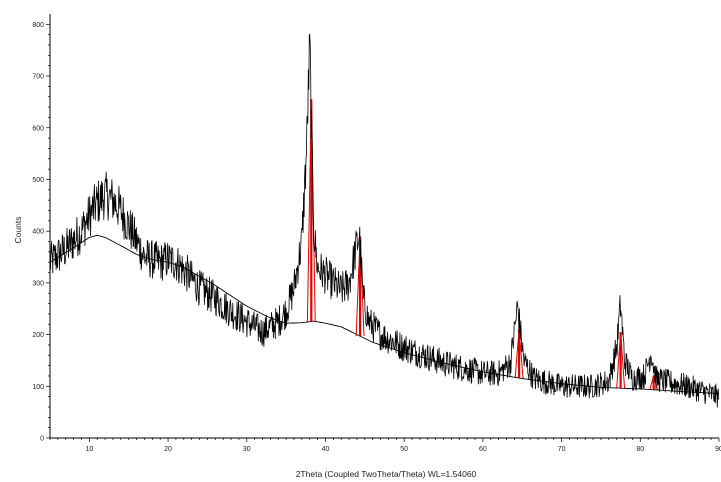 The image size is (721, 482). Describe the element at coordinates (38, 283) in the screenshot. I see `y-tick-label: 300` at that location.